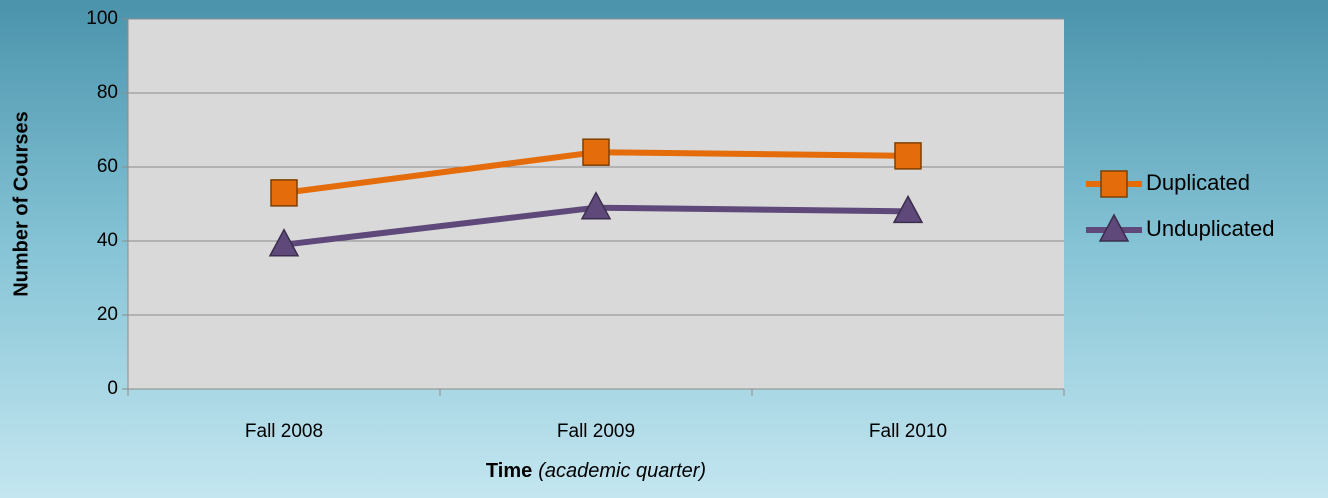 The height and width of the screenshot is (498, 1328). I want to click on x-axis-title-main: Time, so click(509, 471).